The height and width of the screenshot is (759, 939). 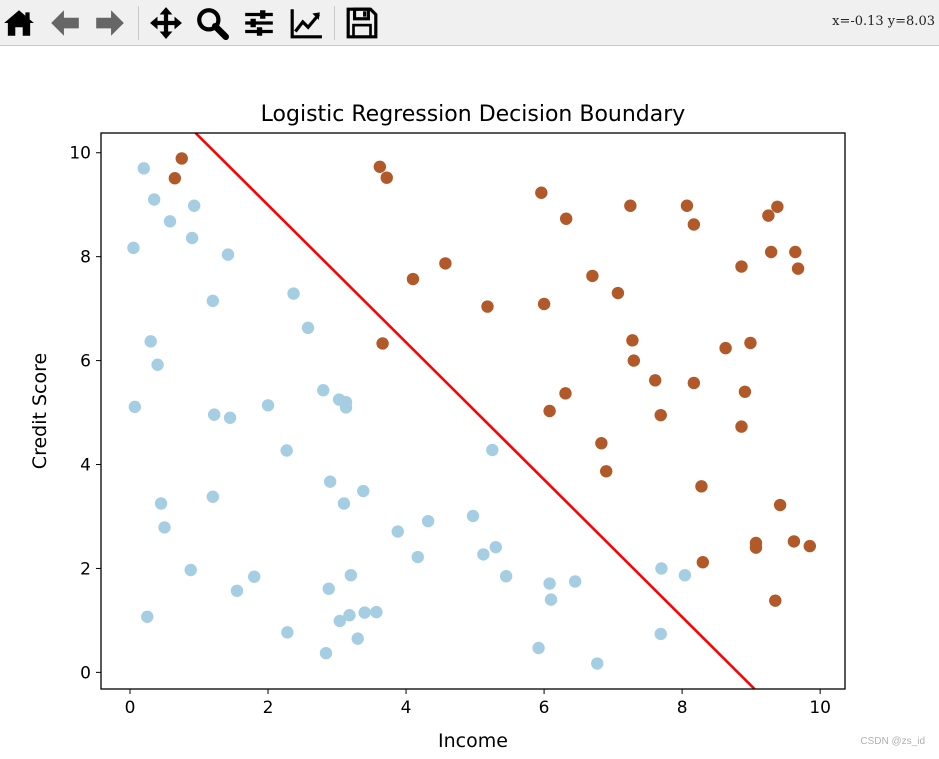 What do you see at coordinates (85, 362) in the screenshot?
I see `y-tick-label: 6` at bounding box center [85, 362].